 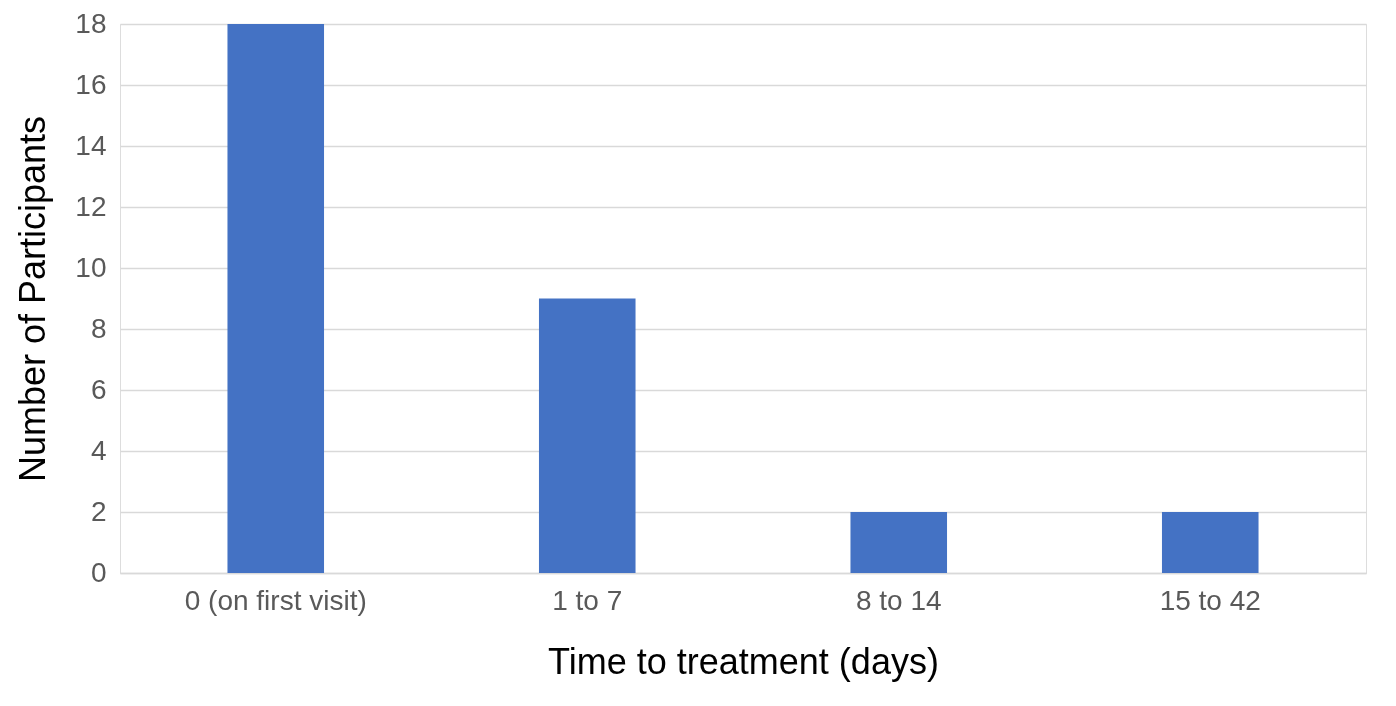 What do you see at coordinates (275, 600) in the screenshot?
I see `x-tick-label: 0 (on first visit)` at bounding box center [275, 600].